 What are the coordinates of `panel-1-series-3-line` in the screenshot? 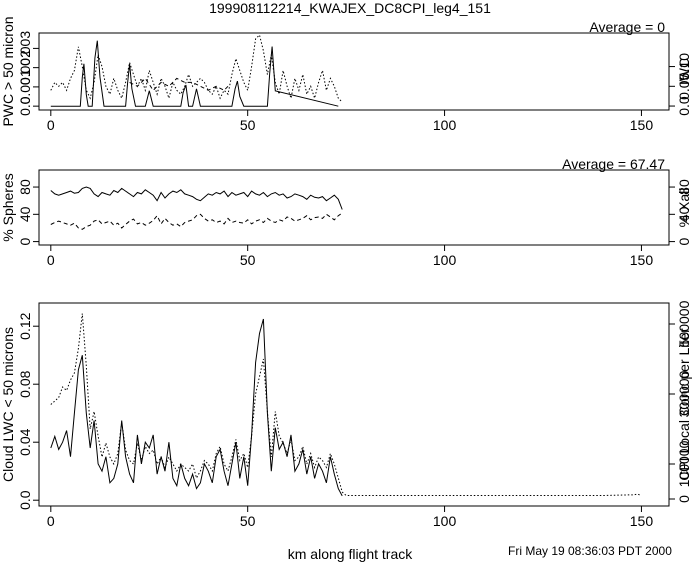 It's located at (179, 84).